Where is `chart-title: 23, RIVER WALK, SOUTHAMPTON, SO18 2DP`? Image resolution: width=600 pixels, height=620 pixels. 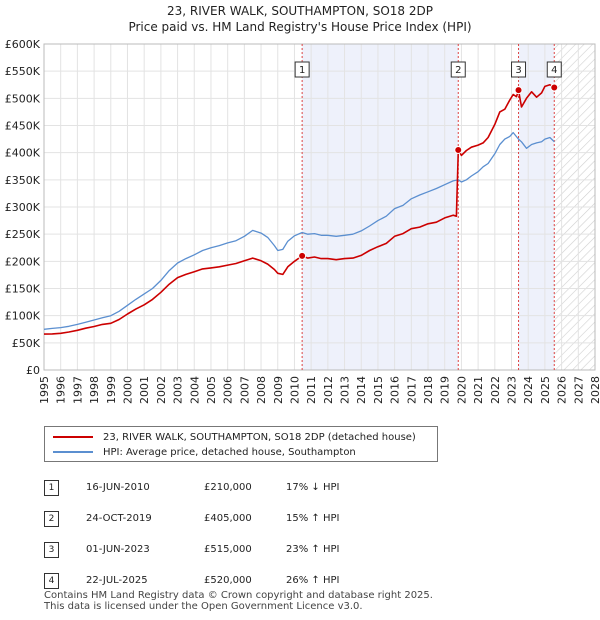
chart-title: 23, RIVER WALK, SOUTHAMPTON, SO18 2DP is located at coordinates (300, 11).